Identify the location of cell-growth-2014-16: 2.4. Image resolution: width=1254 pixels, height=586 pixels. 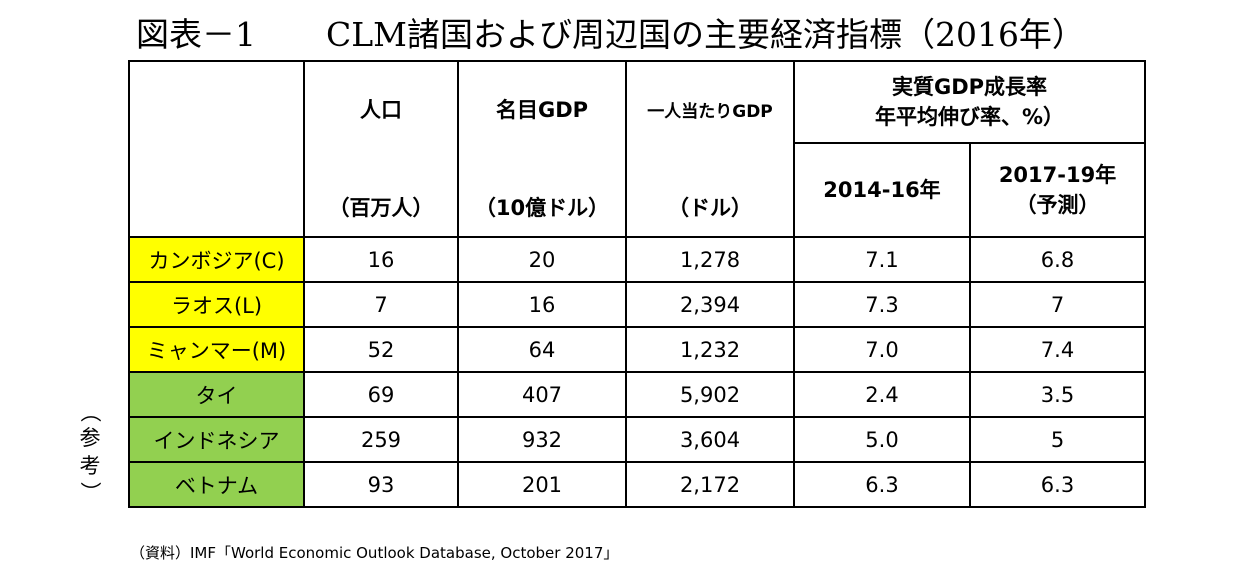
(882, 394).